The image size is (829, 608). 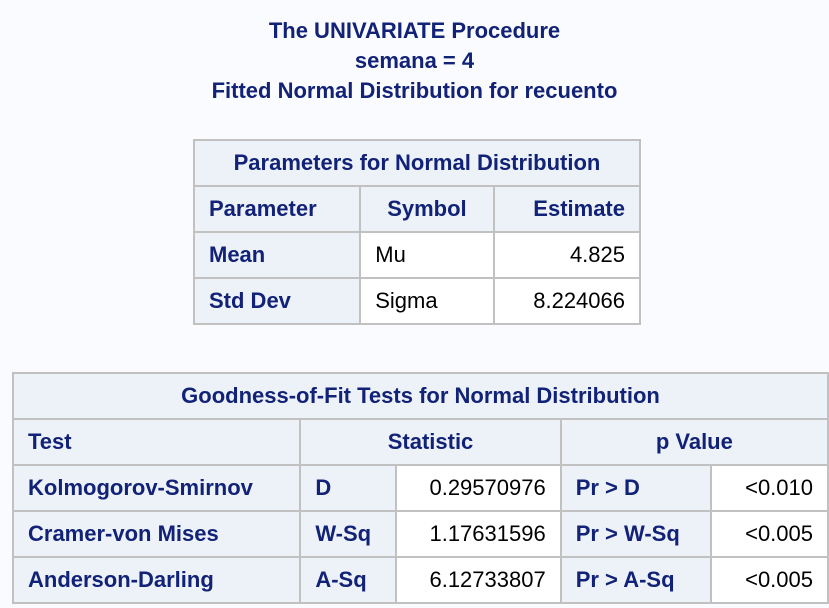 I want to click on table-row: Std Dev Sigma 8.224066, so click(x=417, y=301).